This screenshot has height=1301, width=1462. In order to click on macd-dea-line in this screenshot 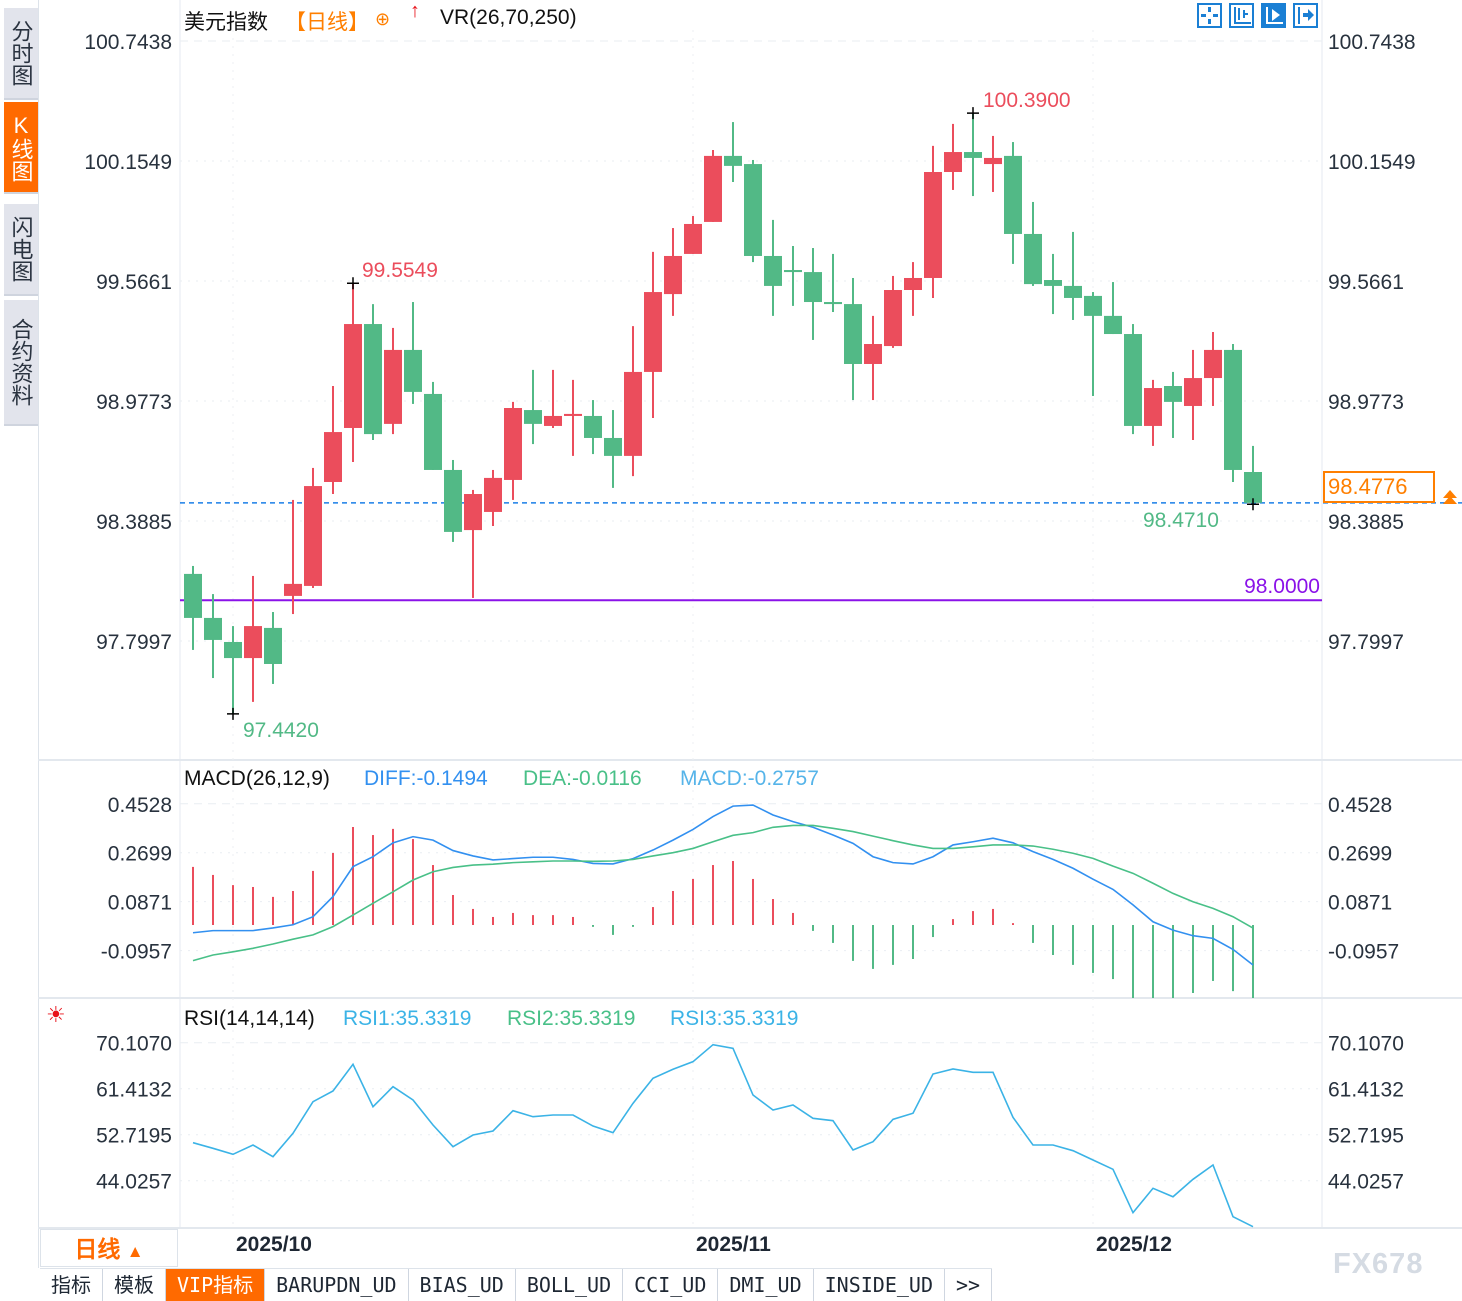, I will do `click(723, 893)`.